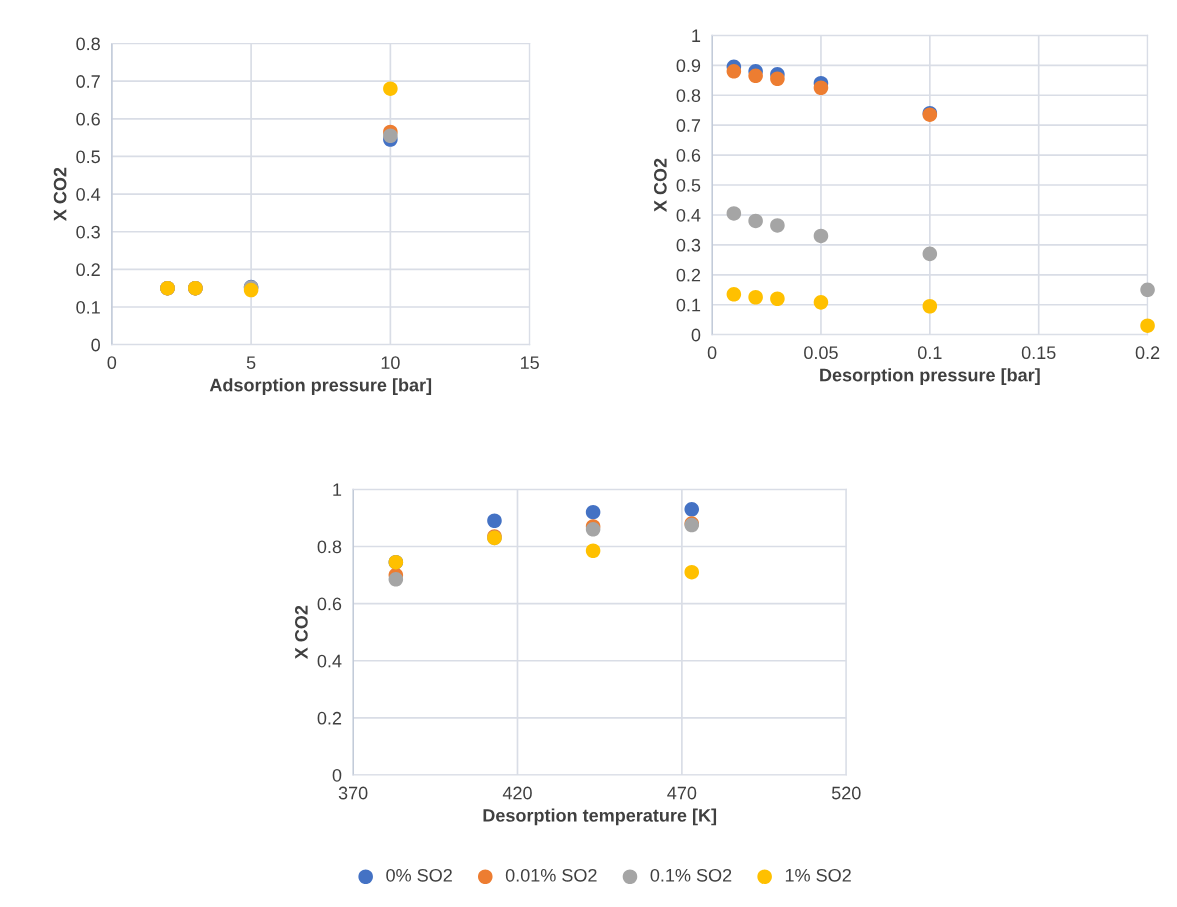 The height and width of the screenshot is (907, 1177). What do you see at coordinates (929, 353) in the screenshot?
I see `x-tick-label: 0.1` at bounding box center [929, 353].